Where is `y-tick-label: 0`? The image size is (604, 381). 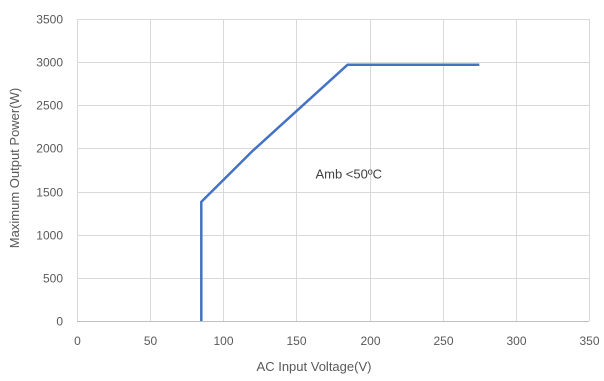 y-tick-label: 0 is located at coordinates (59, 322).